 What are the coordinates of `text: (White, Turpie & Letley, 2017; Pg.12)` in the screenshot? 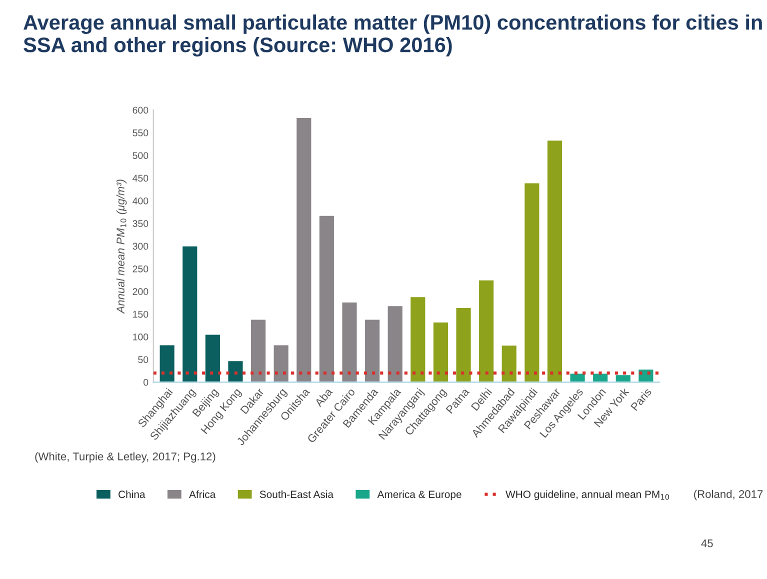 It's located at (125, 457).